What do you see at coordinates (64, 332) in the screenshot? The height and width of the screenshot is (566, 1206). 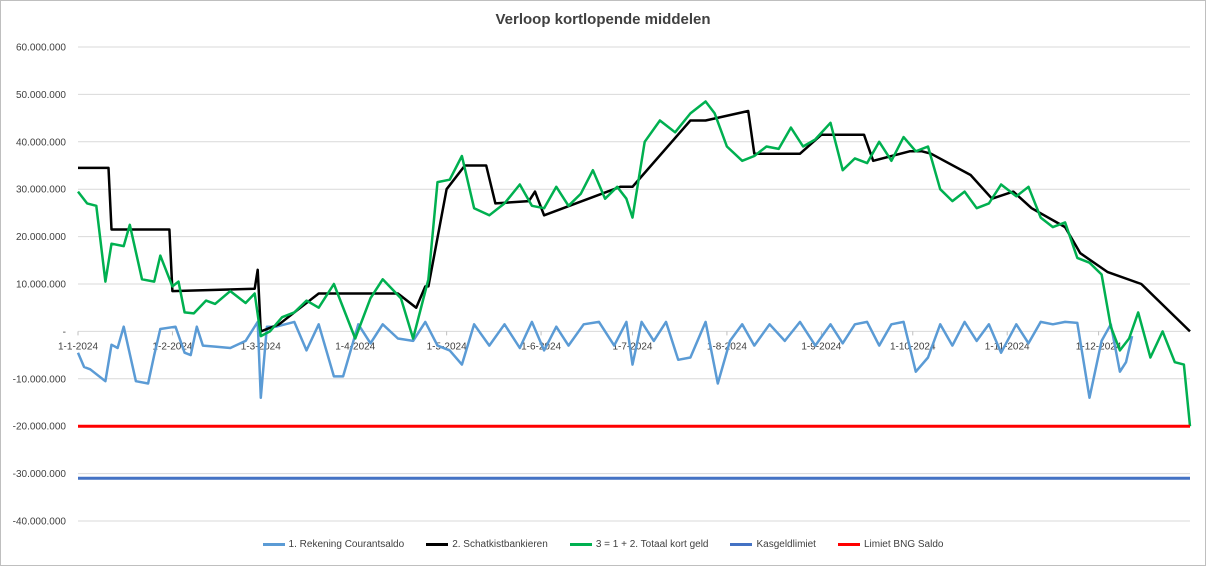 I see `y-tick-label-6: -` at bounding box center [64, 332].